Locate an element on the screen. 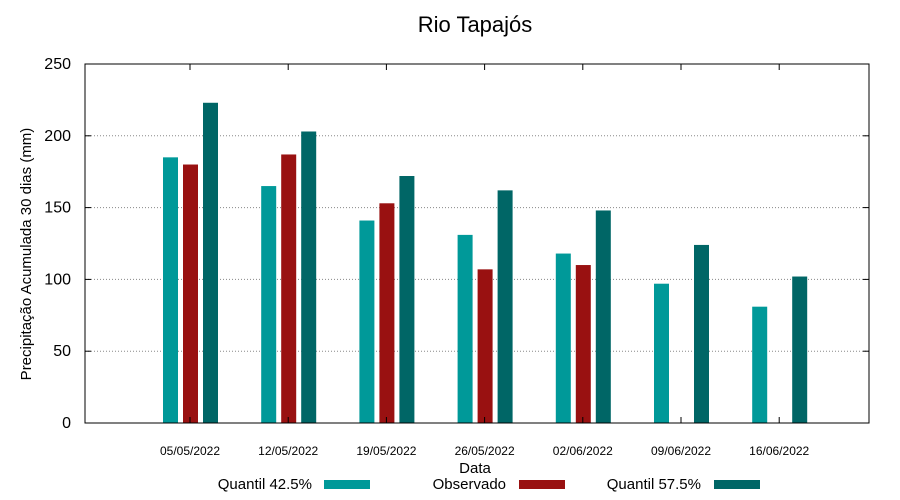  legend: Quantil 42.5% Observado Quantil 57.5% is located at coordinates (489, 484).